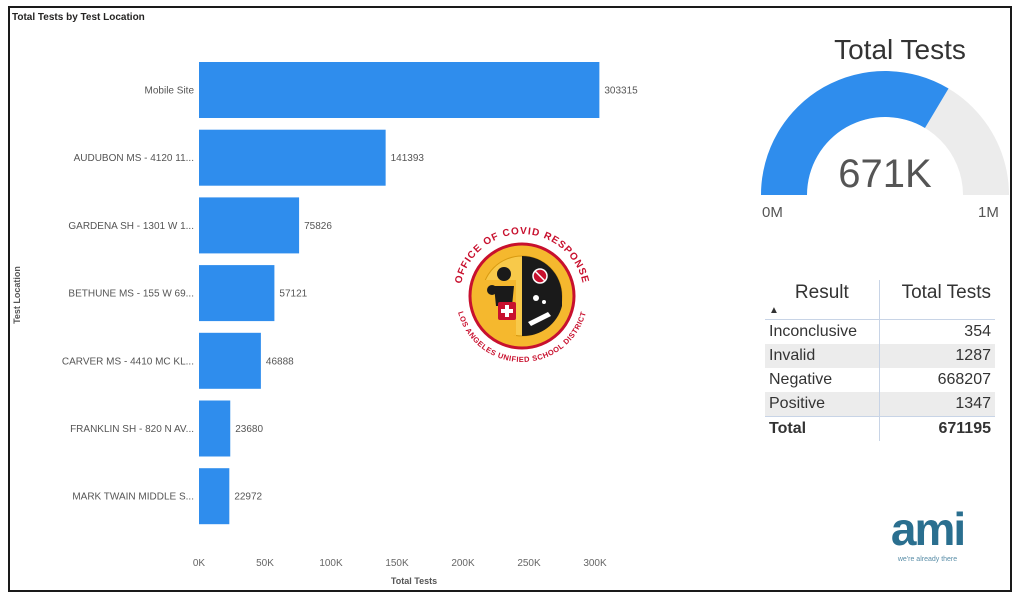  What do you see at coordinates (774, 310) in the screenshot?
I see `sort-ascending-icon: ▲` at bounding box center [774, 310].